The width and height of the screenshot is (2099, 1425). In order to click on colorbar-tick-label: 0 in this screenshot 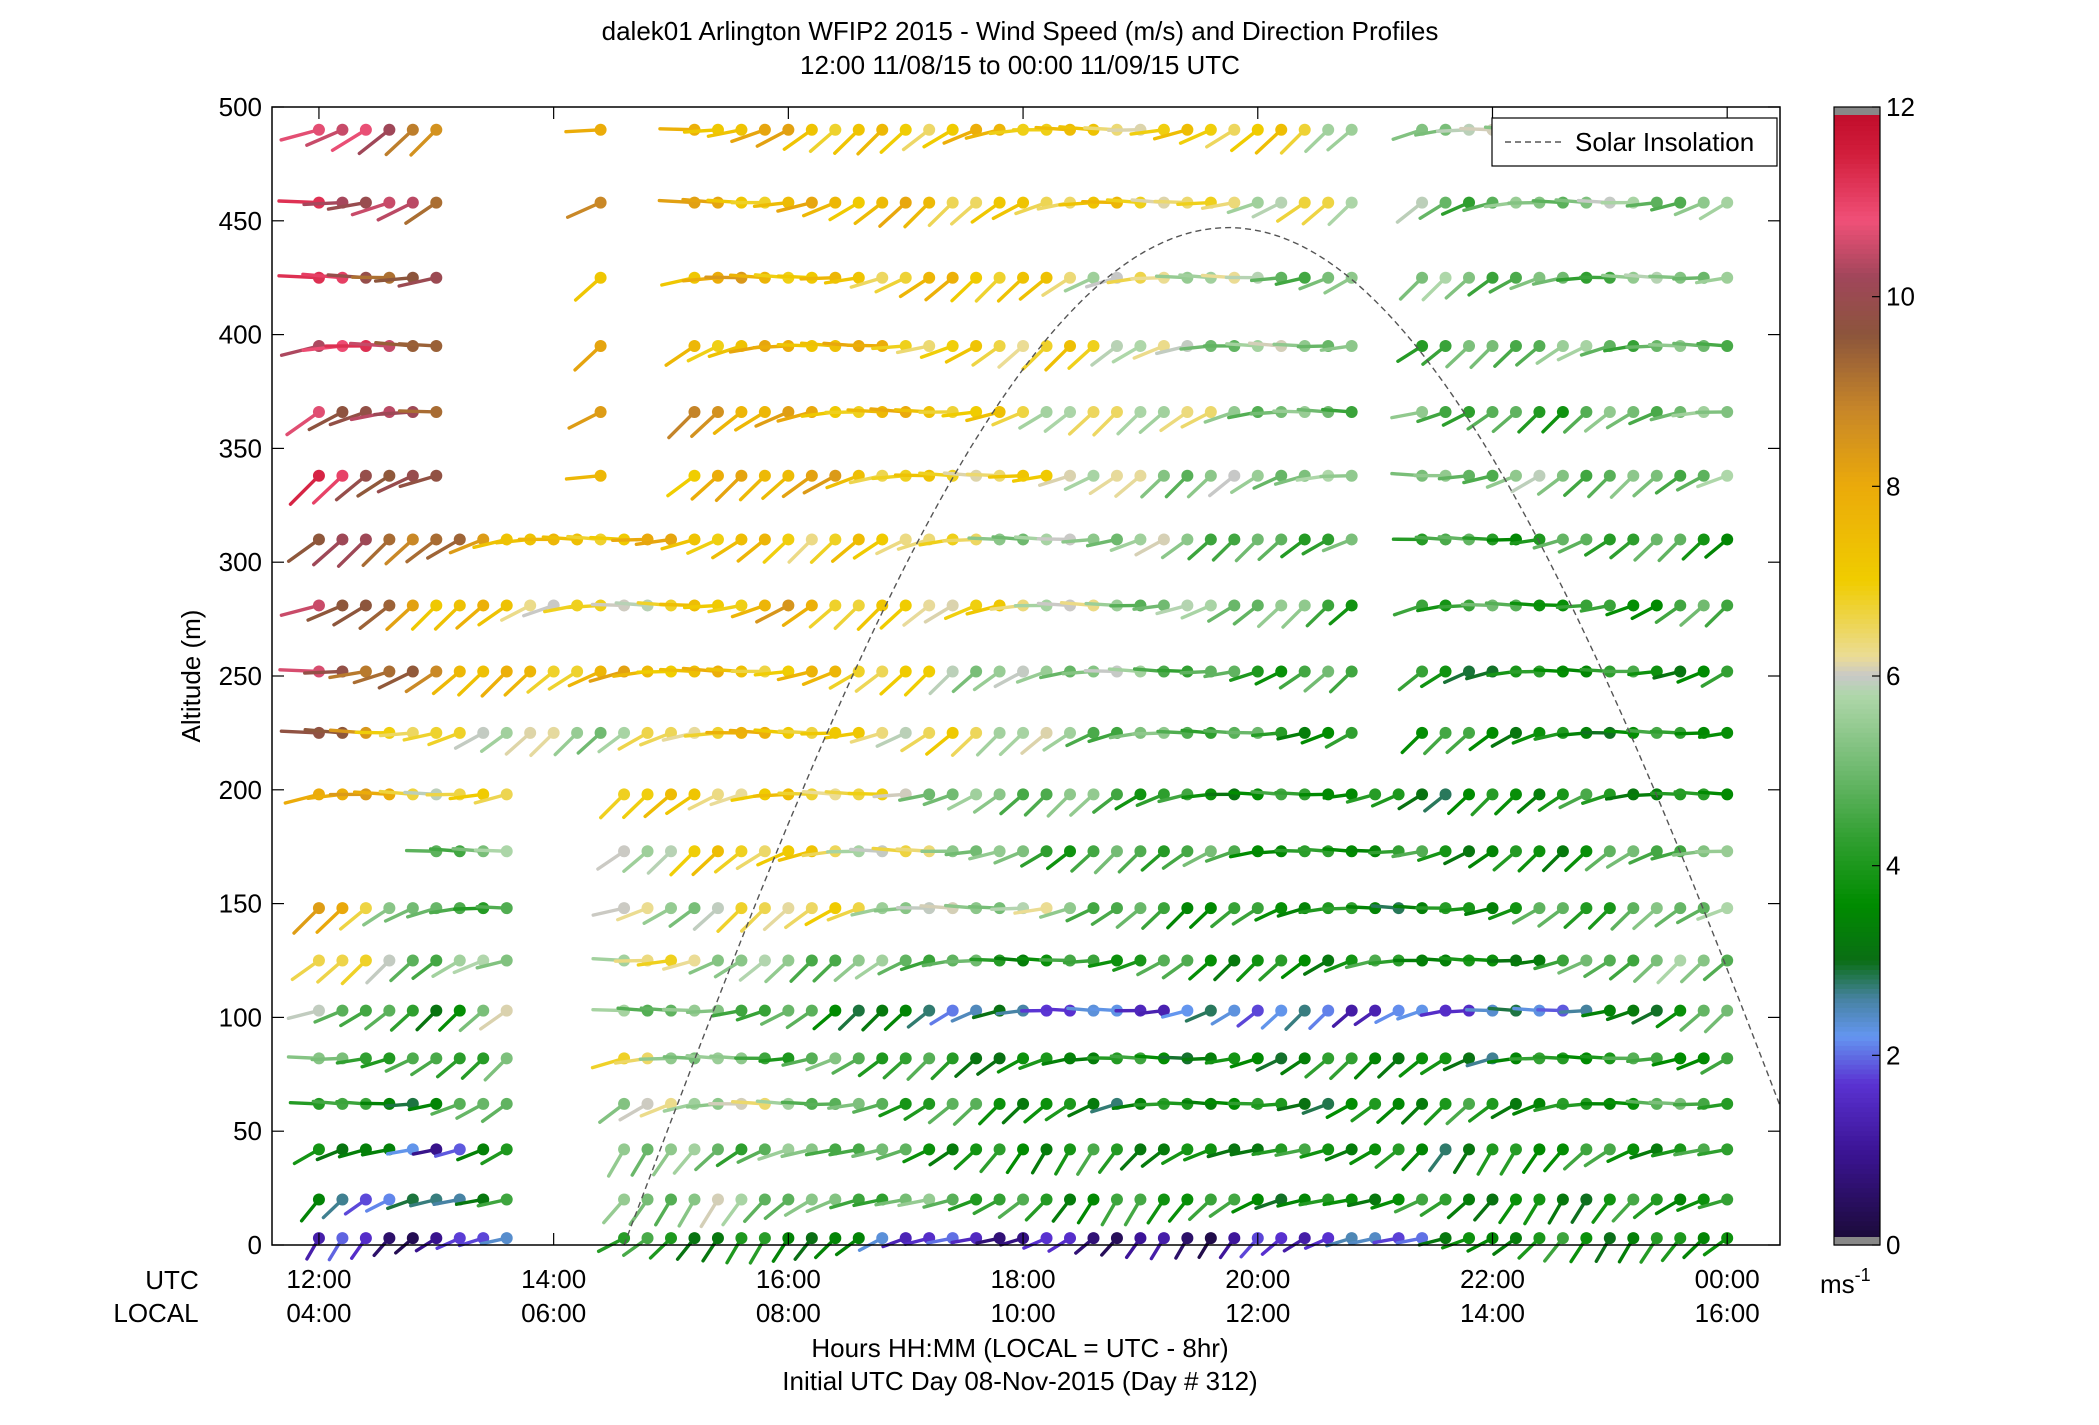, I will do `click(1893, 1245)`.